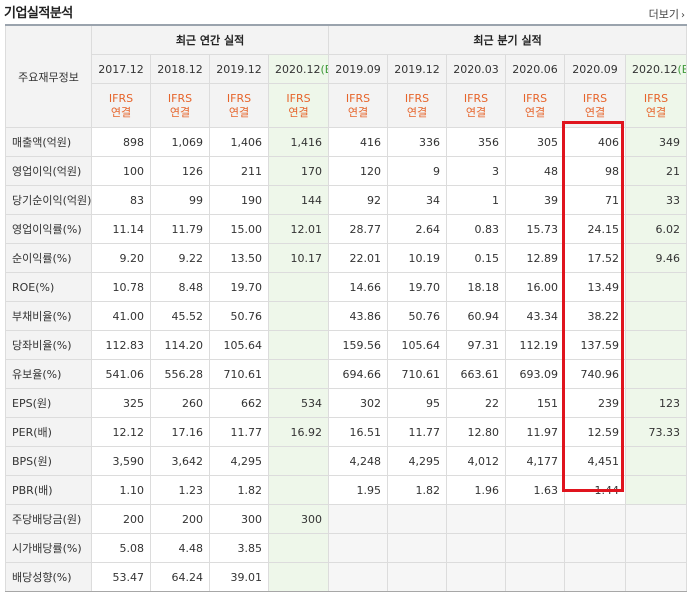 Image resolution: width=695 pixels, height=593 pixels. I want to click on more-label: 더보기, so click(663, 14).